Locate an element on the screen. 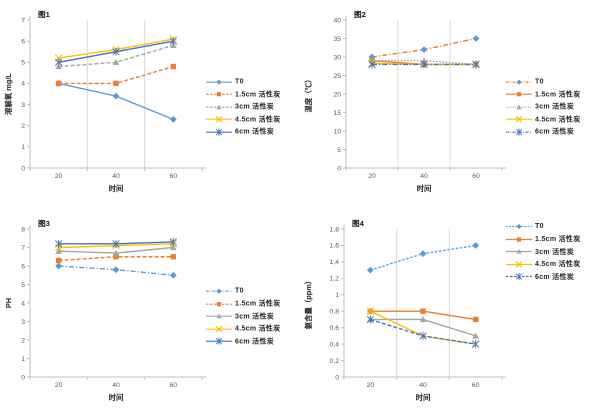  chart-title: 图1 is located at coordinates (44, 14).